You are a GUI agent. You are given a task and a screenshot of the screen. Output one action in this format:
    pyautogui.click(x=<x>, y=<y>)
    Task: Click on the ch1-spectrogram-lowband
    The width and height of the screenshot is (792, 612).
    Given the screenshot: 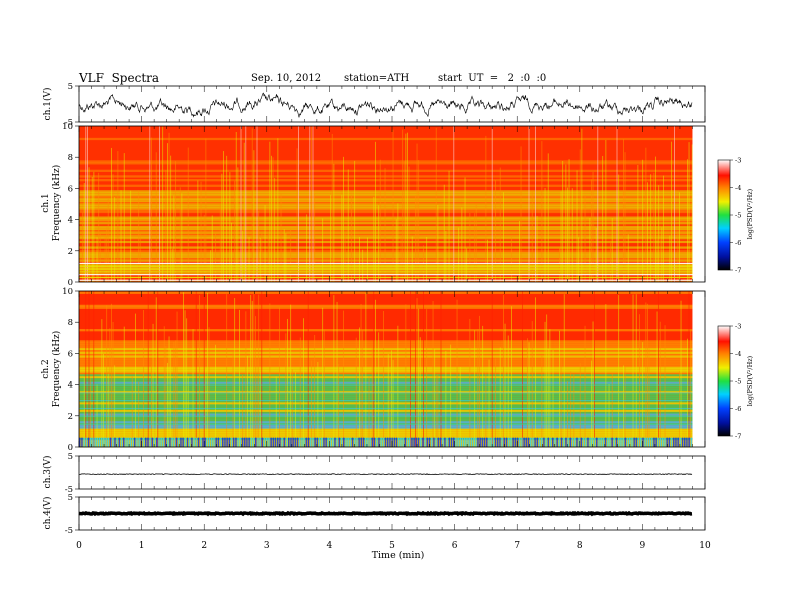 What is the action you would take?
    pyautogui.click(x=386, y=277)
    